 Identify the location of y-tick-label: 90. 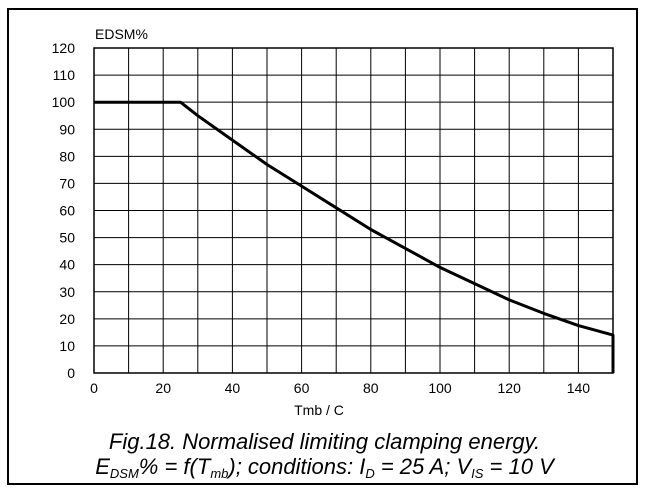
(67, 129).